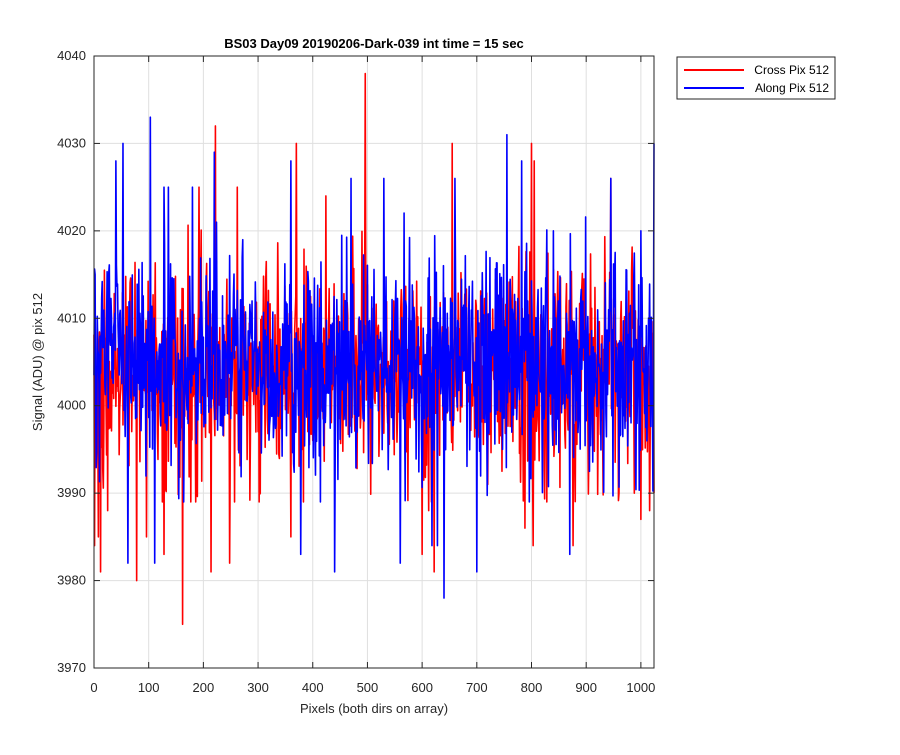 This screenshot has height=755, width=900. What do you see at coordinates (313, 687) in the screenshot?
I see `x-tick-label: 400` at bounding box center [313, 687].